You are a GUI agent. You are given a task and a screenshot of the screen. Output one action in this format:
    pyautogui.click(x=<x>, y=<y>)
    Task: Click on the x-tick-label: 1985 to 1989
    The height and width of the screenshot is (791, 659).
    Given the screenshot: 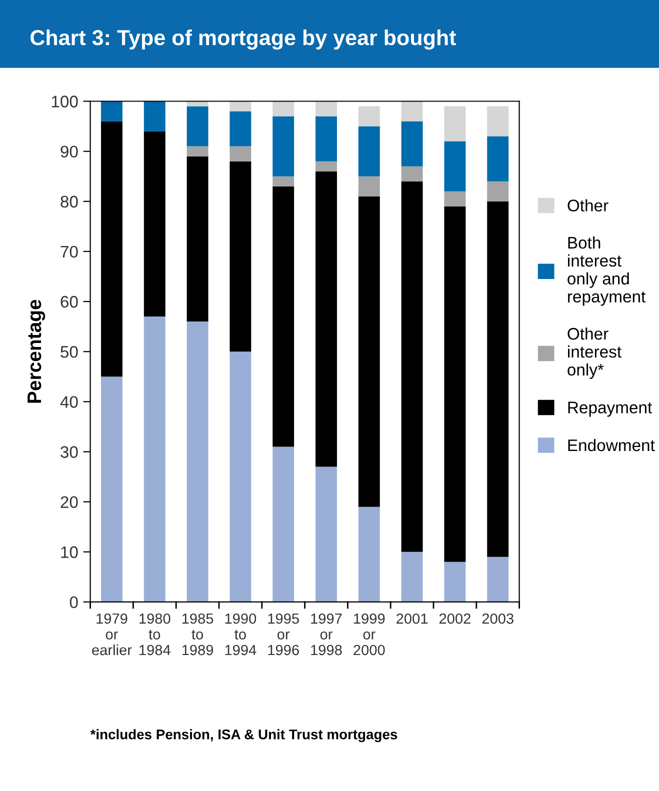 What is the action you would take?
    pyautogui.click(x=198, y=634)
    